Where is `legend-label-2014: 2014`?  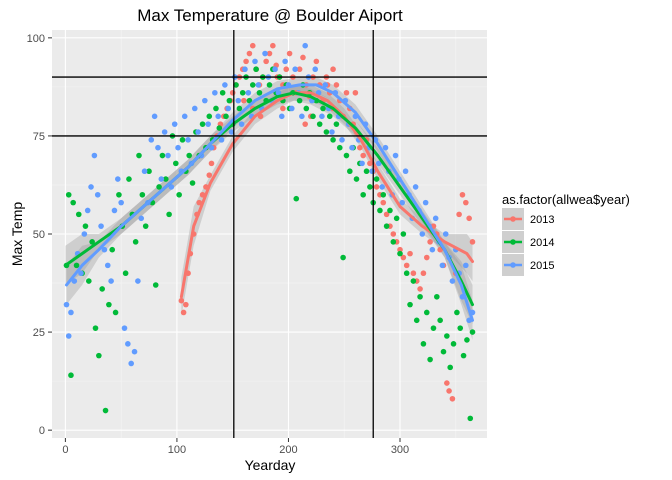
legend-label-2014: 2014 is located at coordinates (542, 243).